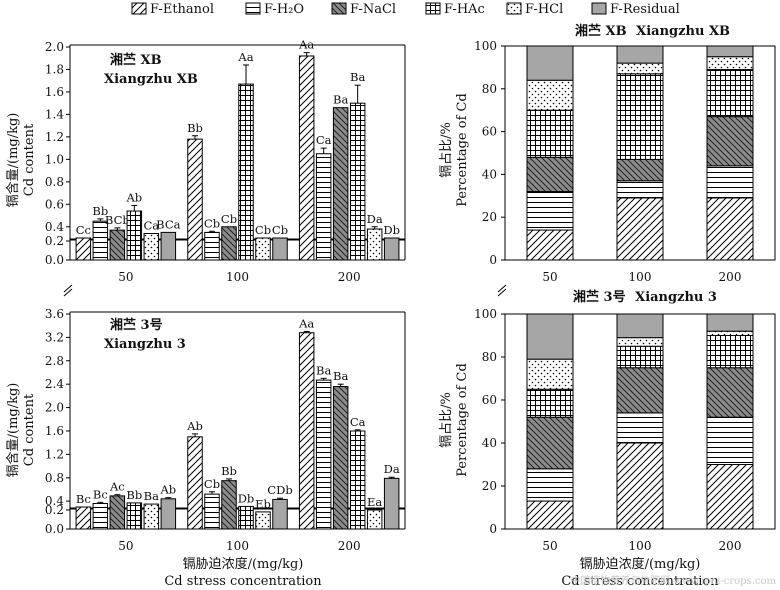 This screenshot has width=780, height=590. Describe the element at coordinates (446, 150) in the screenshot. I see `ylabel-pct-xb-cn: 镉占比/%` at that location.